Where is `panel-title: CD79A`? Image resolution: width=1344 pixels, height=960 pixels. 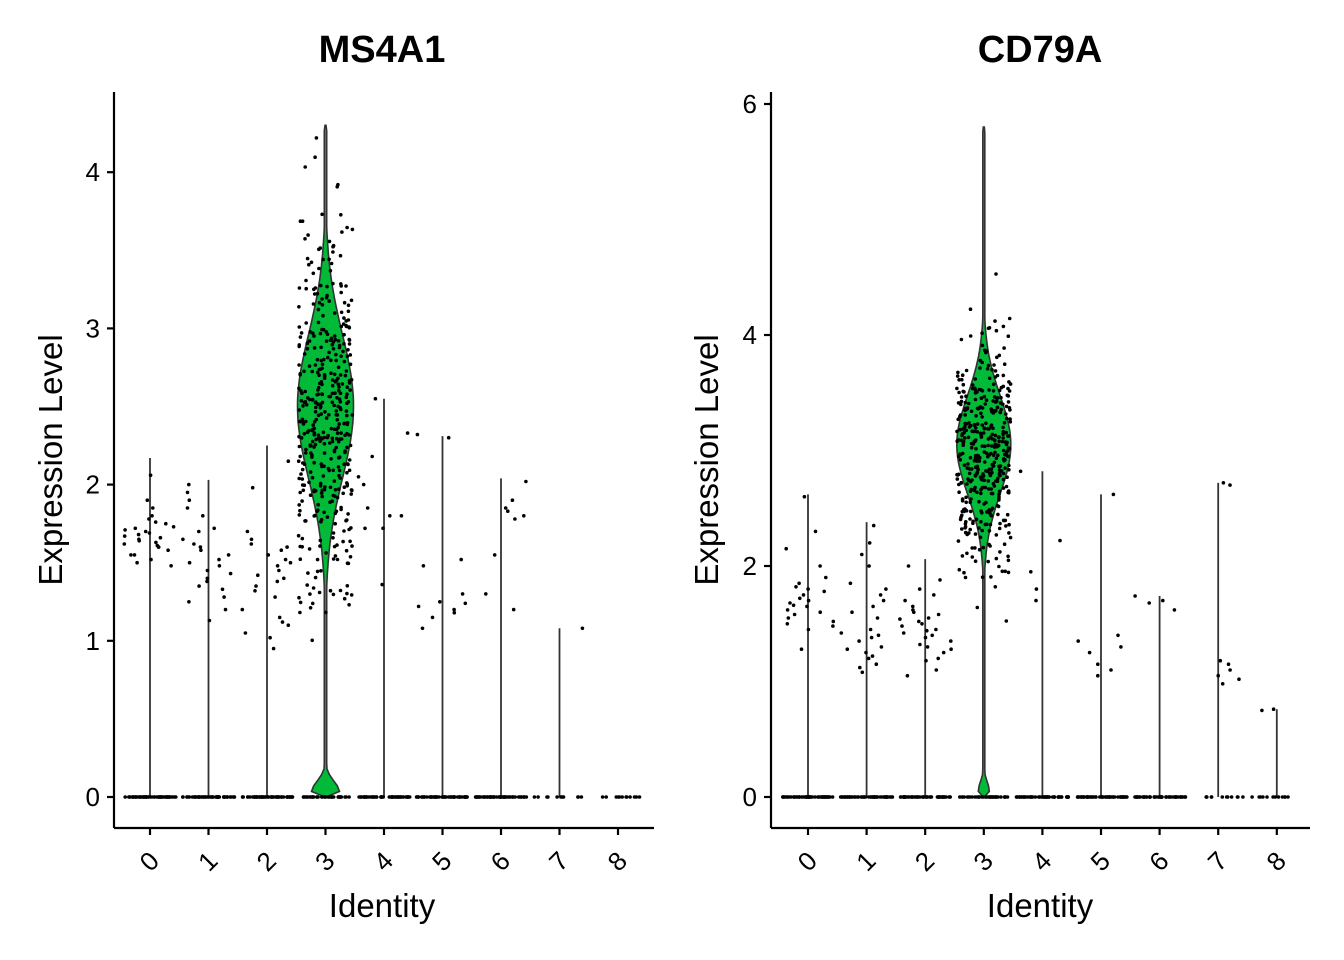
panel-title: CD79A is located at coordinates (1040, 50).